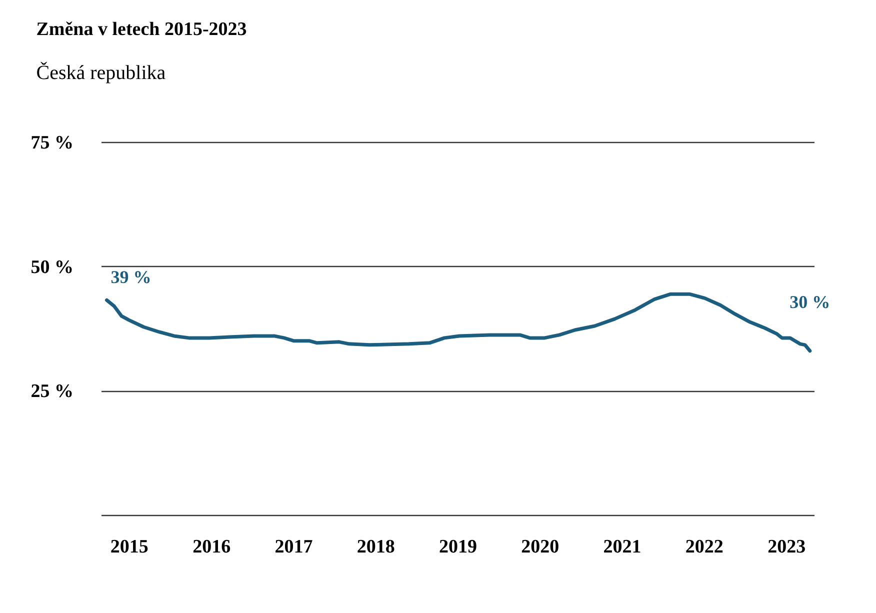 The image size is (876, 613). I want to click on x-tick-label: 2020, so click(540, 547).